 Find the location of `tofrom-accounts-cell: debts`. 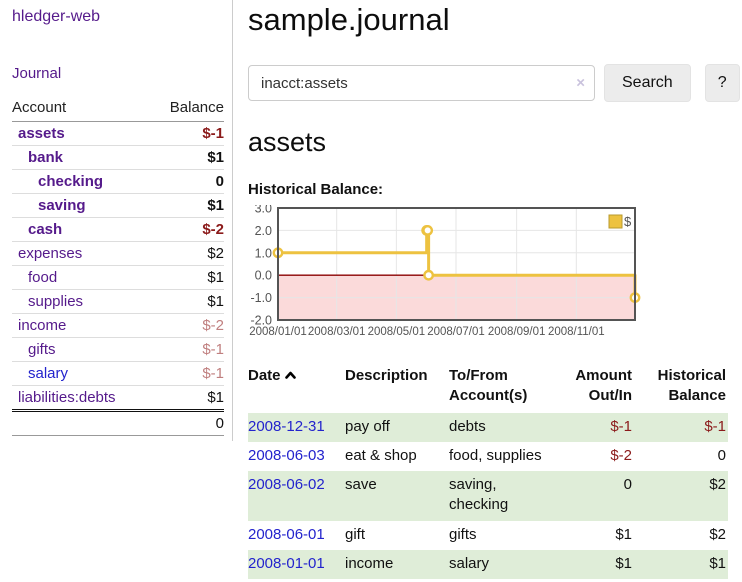

tofrom-accounts-cell: debts is located at coordinates (467, 426).